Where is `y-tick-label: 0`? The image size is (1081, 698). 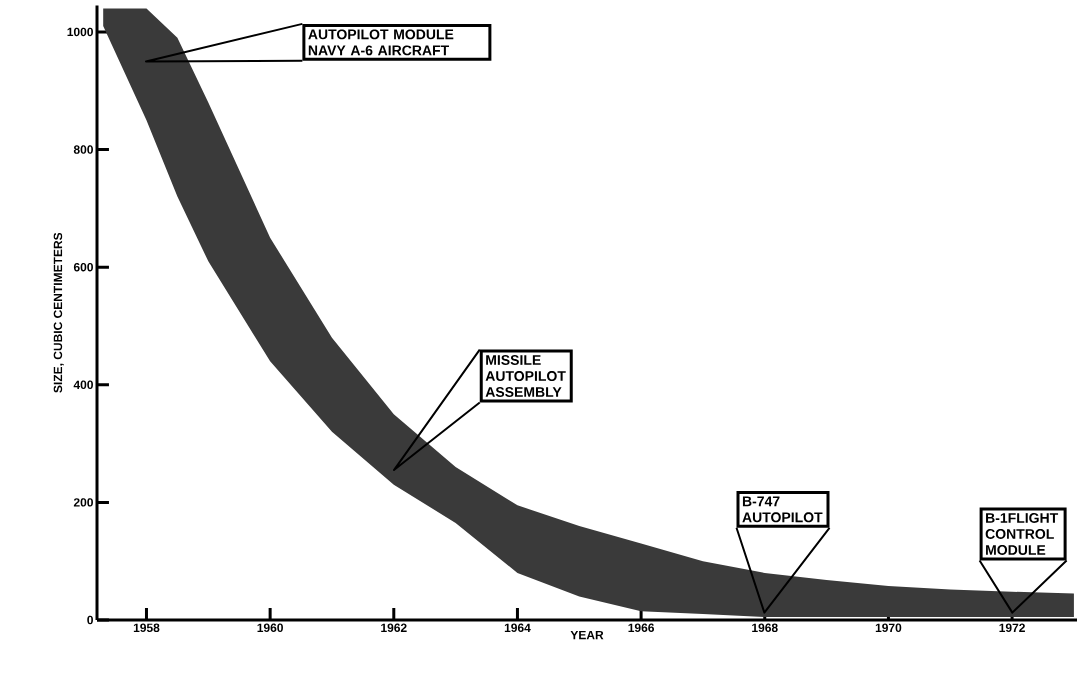
y-tick-label: 0 is located at coordinates (90, 620).